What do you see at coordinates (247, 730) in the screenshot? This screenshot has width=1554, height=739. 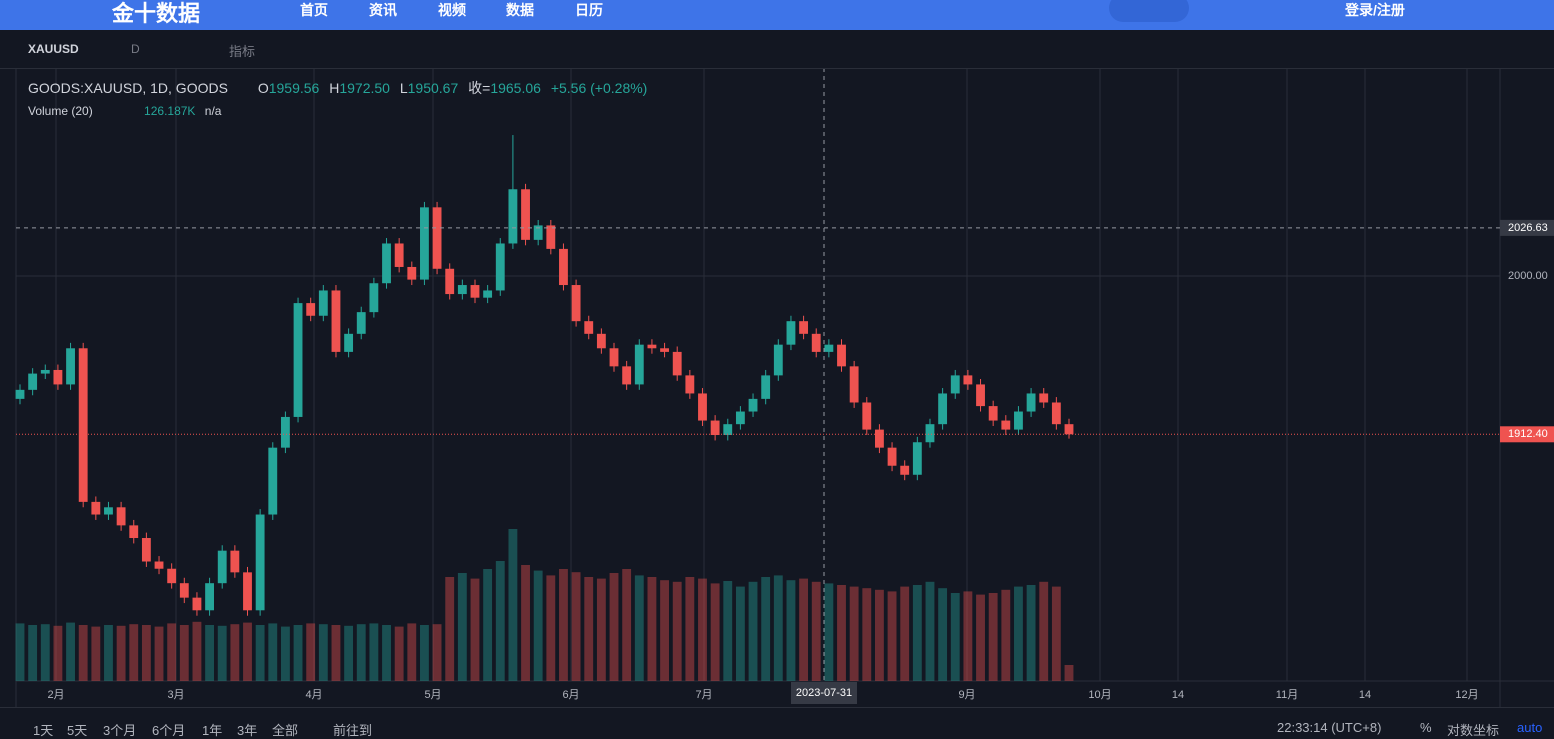 I see `range-button: 3年` at bounding box center [247, 730].